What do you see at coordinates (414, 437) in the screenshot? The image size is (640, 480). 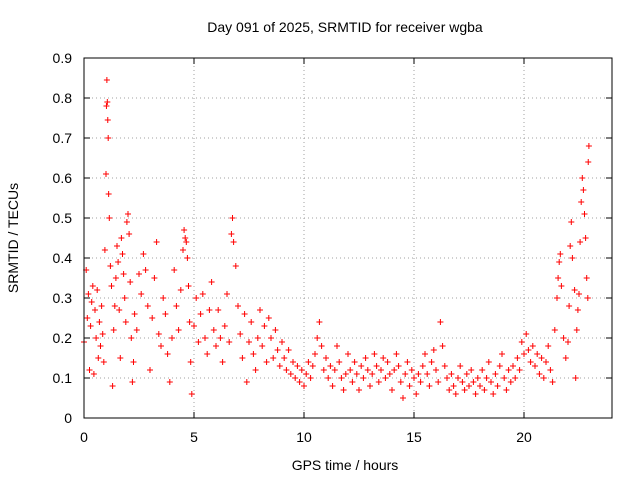 I see `x-tick-label: 15` at bounding box center [414, 437].